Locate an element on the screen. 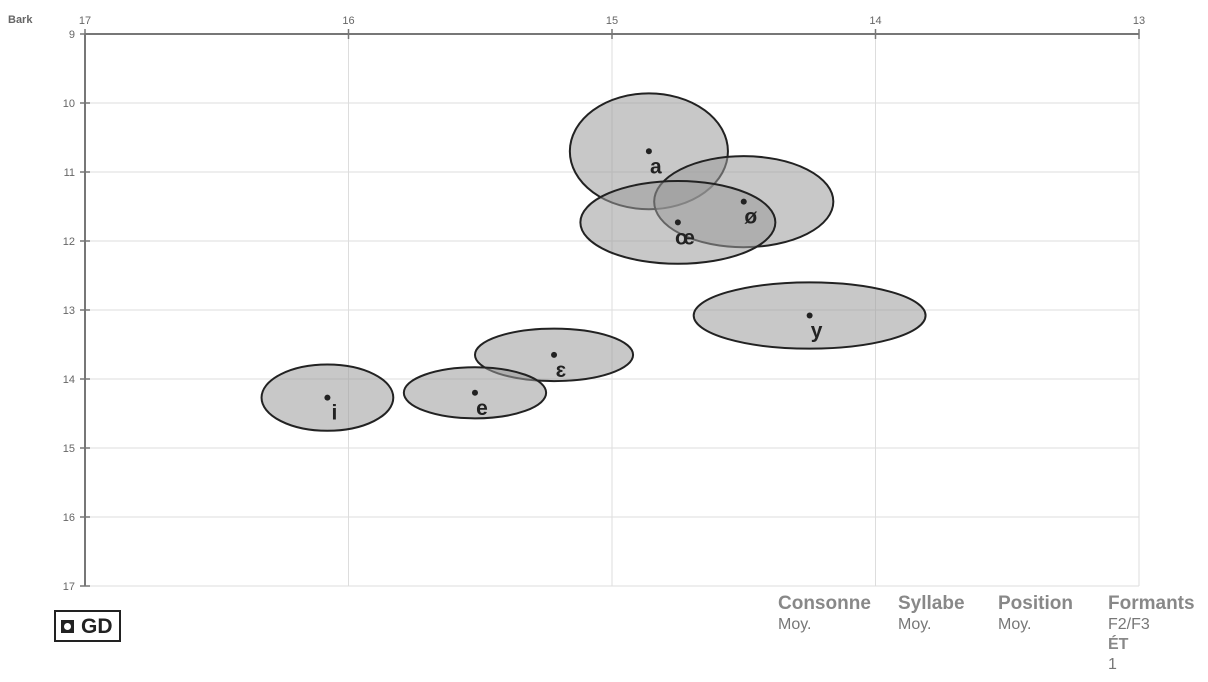 This screenshot has width=1208, height=682. info-position: Position Moy. is located at coordinates (1035, 613).